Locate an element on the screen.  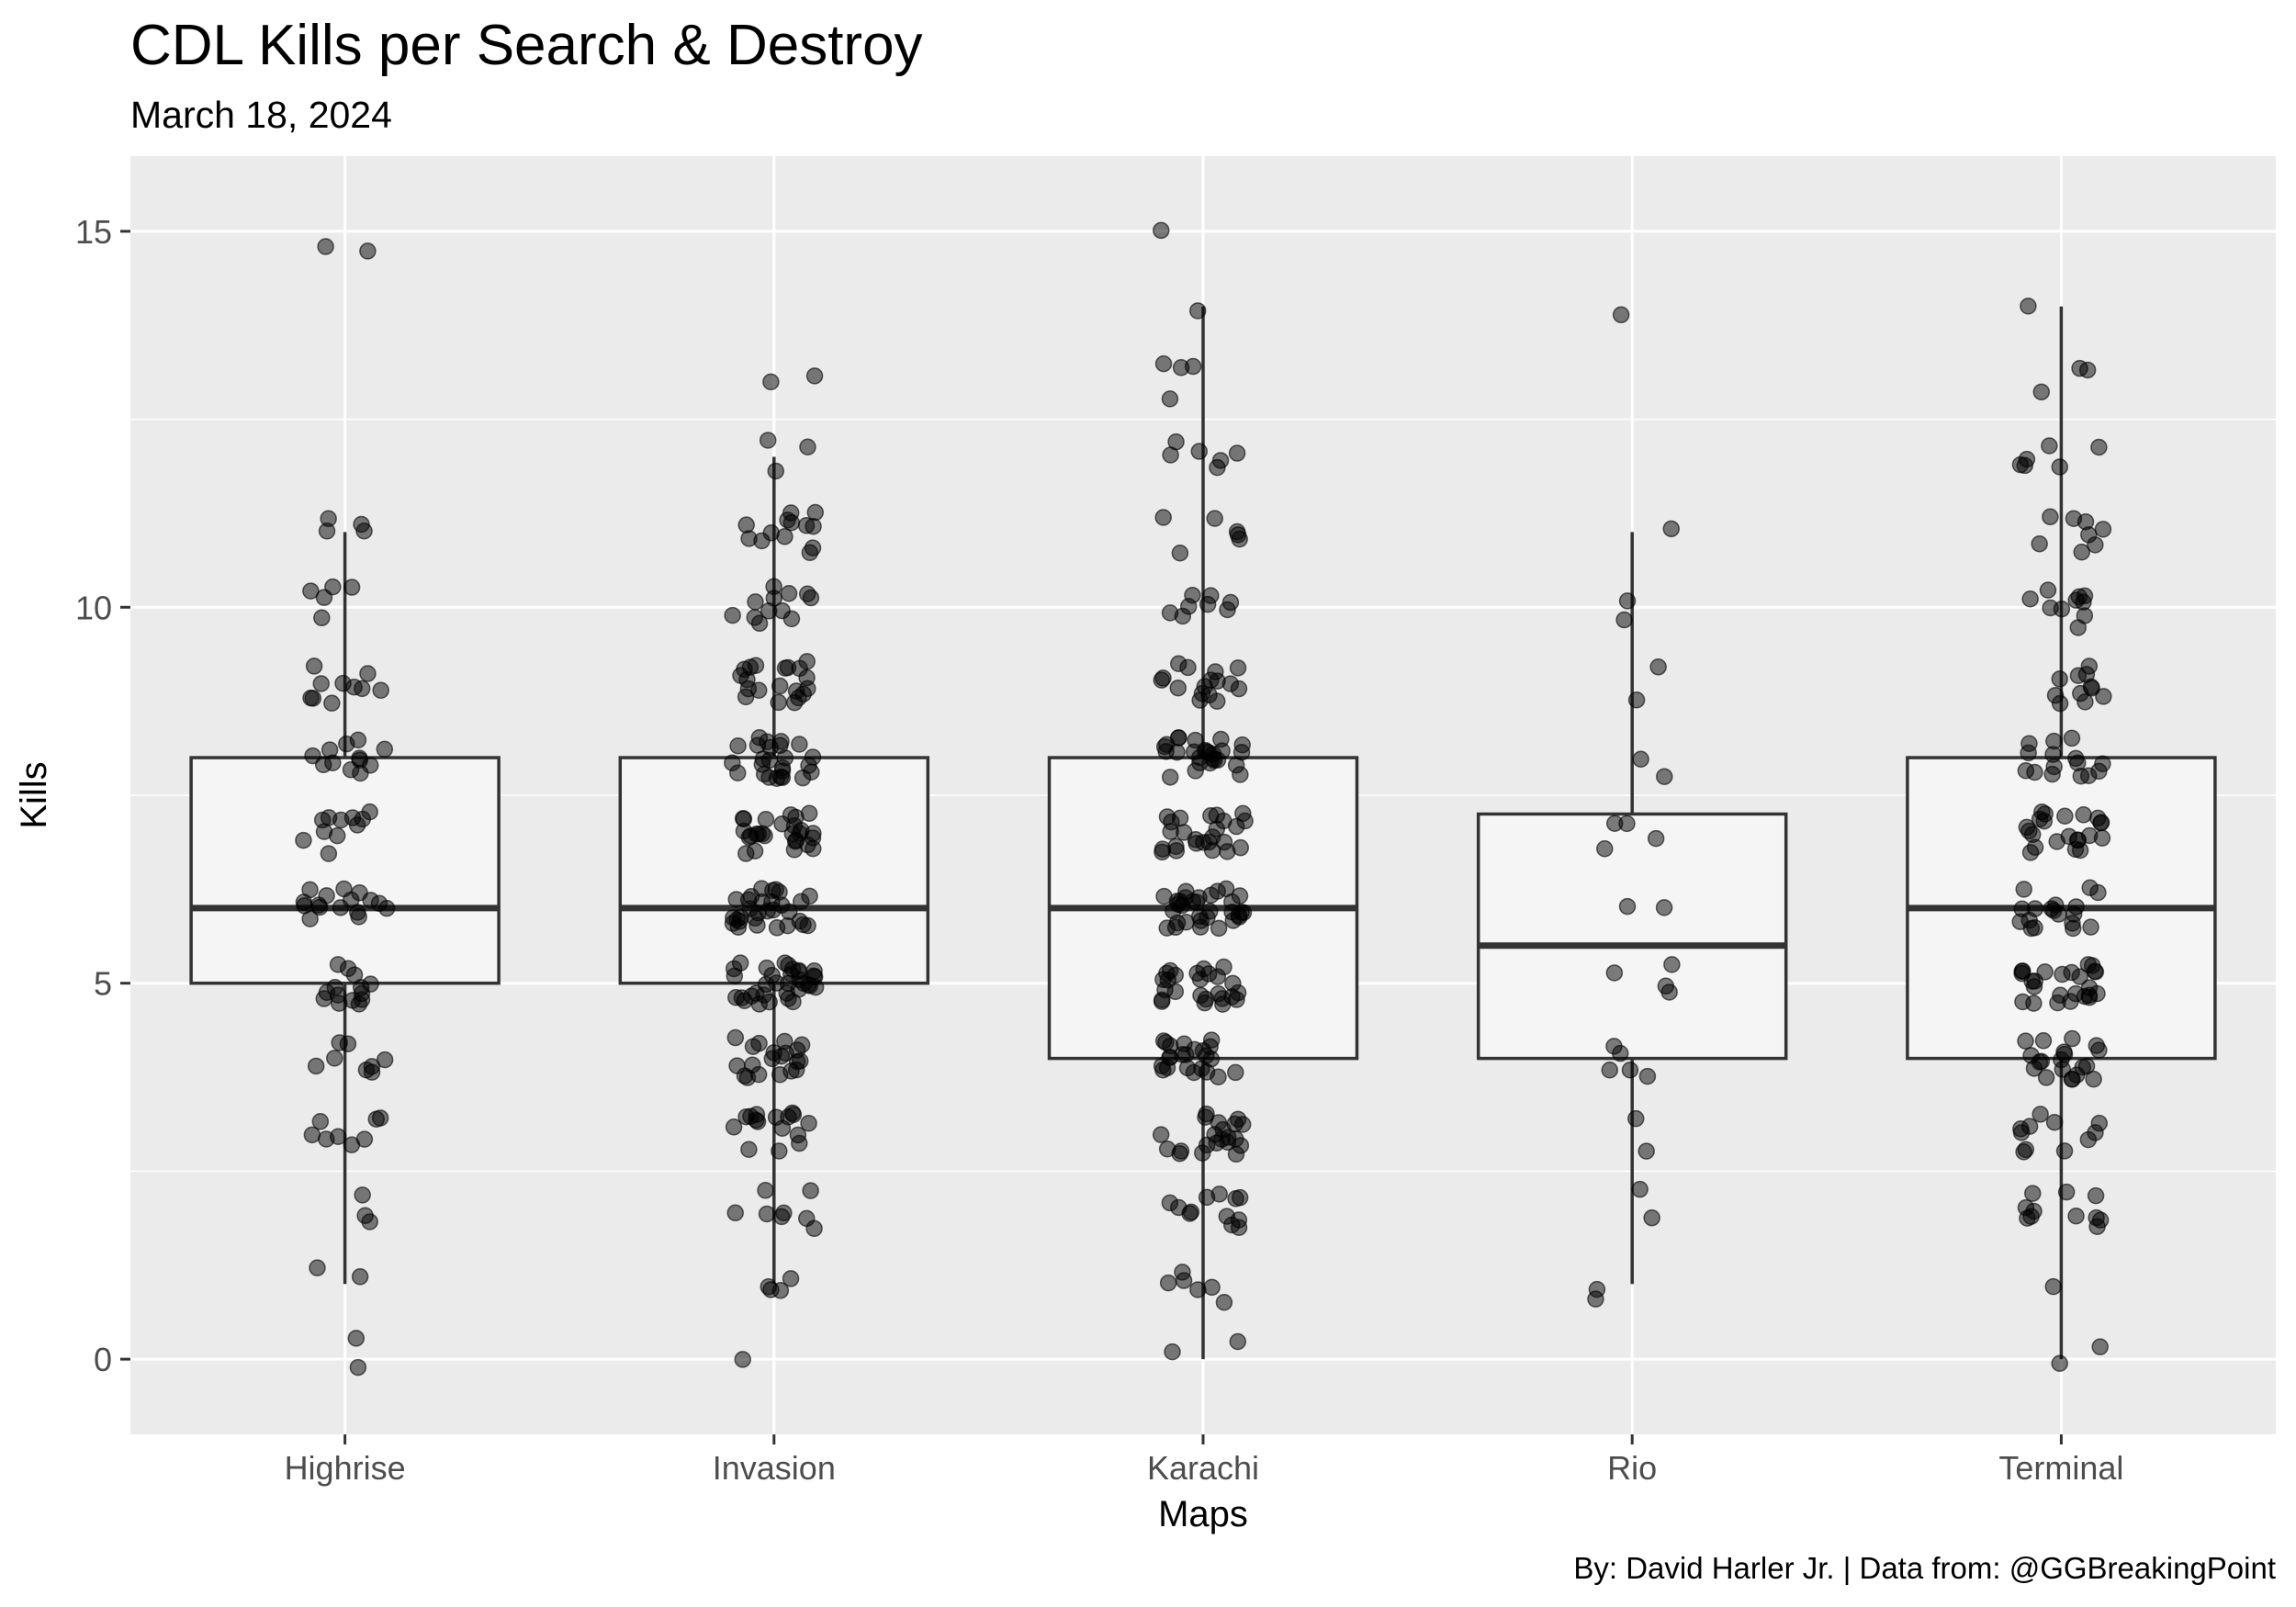
box-invasion is located at coordinates (774, 870).